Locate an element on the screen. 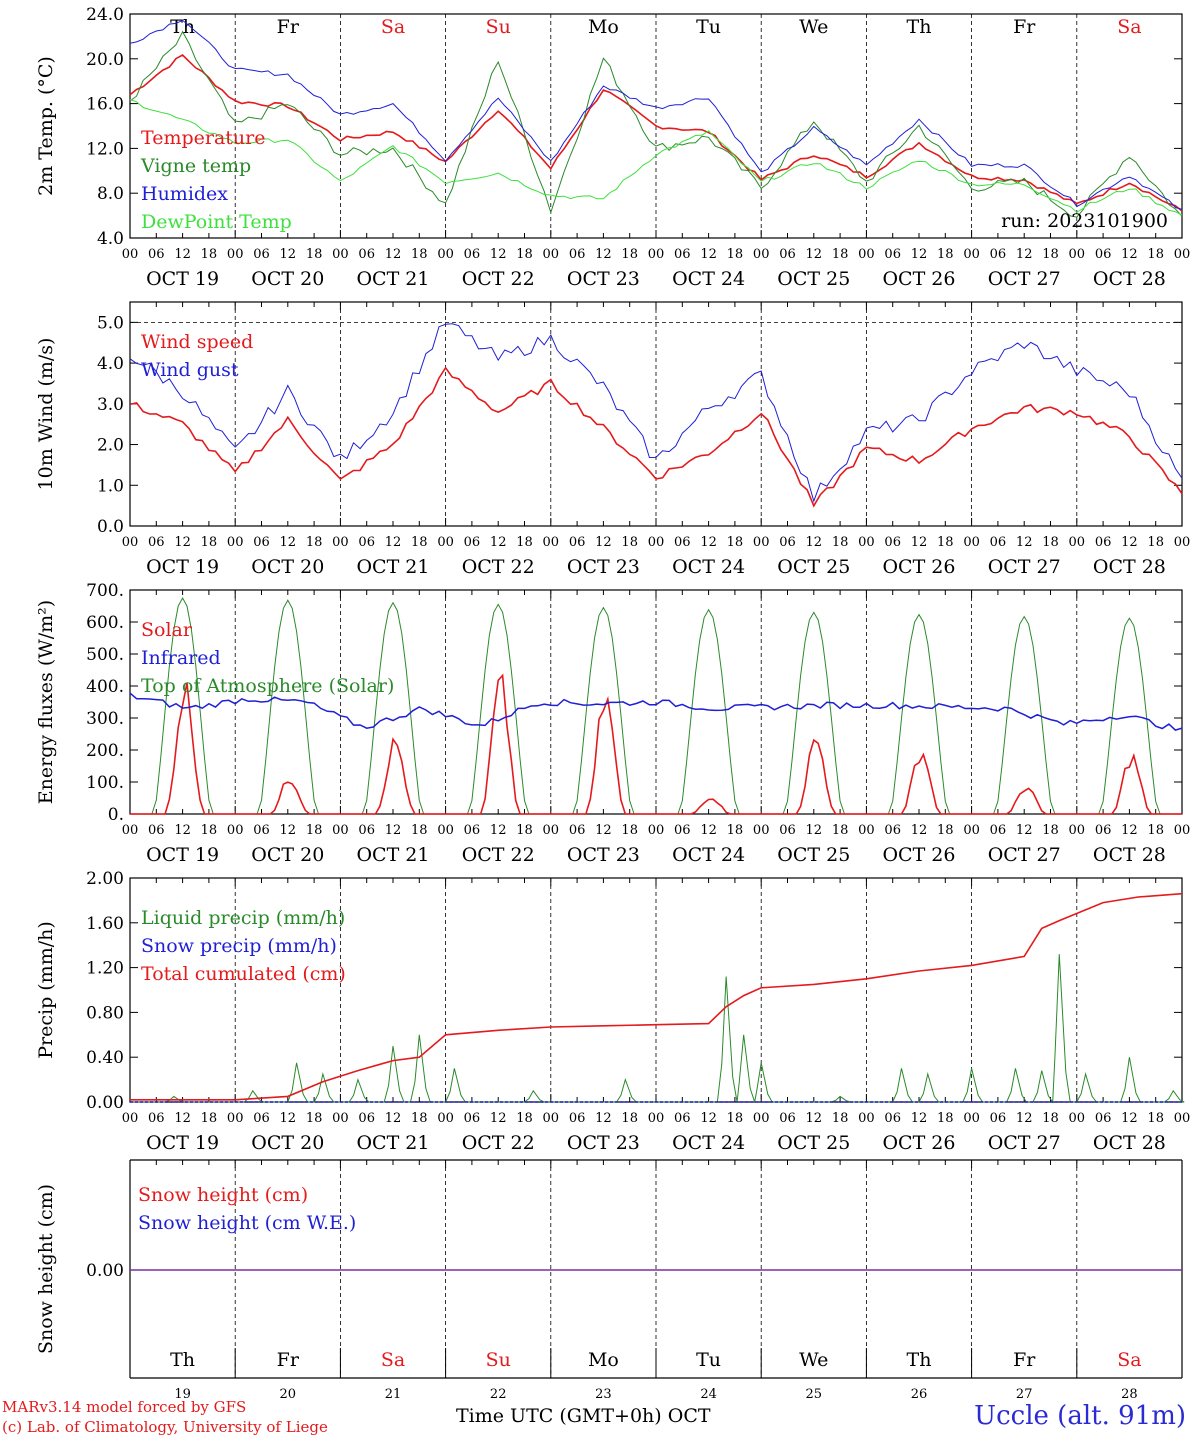 The width and height of the screenshot is (1194, 1440). y-tick-label: 1.20 is located at coordinates (105, 969).